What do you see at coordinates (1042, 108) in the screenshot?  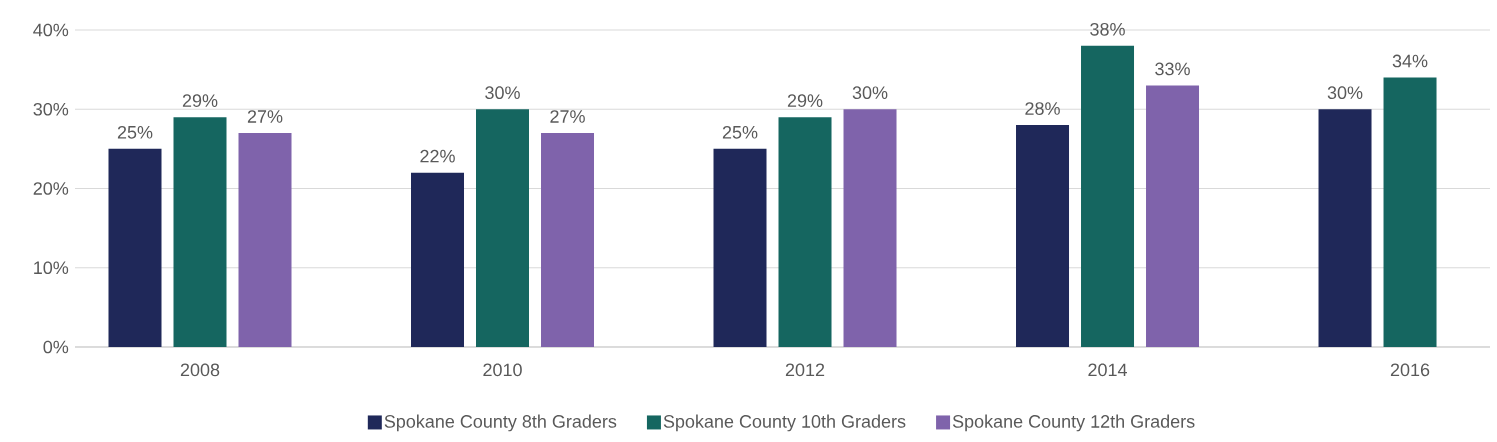 I see `data-label: 28%` at bounding box center [1042, 108].